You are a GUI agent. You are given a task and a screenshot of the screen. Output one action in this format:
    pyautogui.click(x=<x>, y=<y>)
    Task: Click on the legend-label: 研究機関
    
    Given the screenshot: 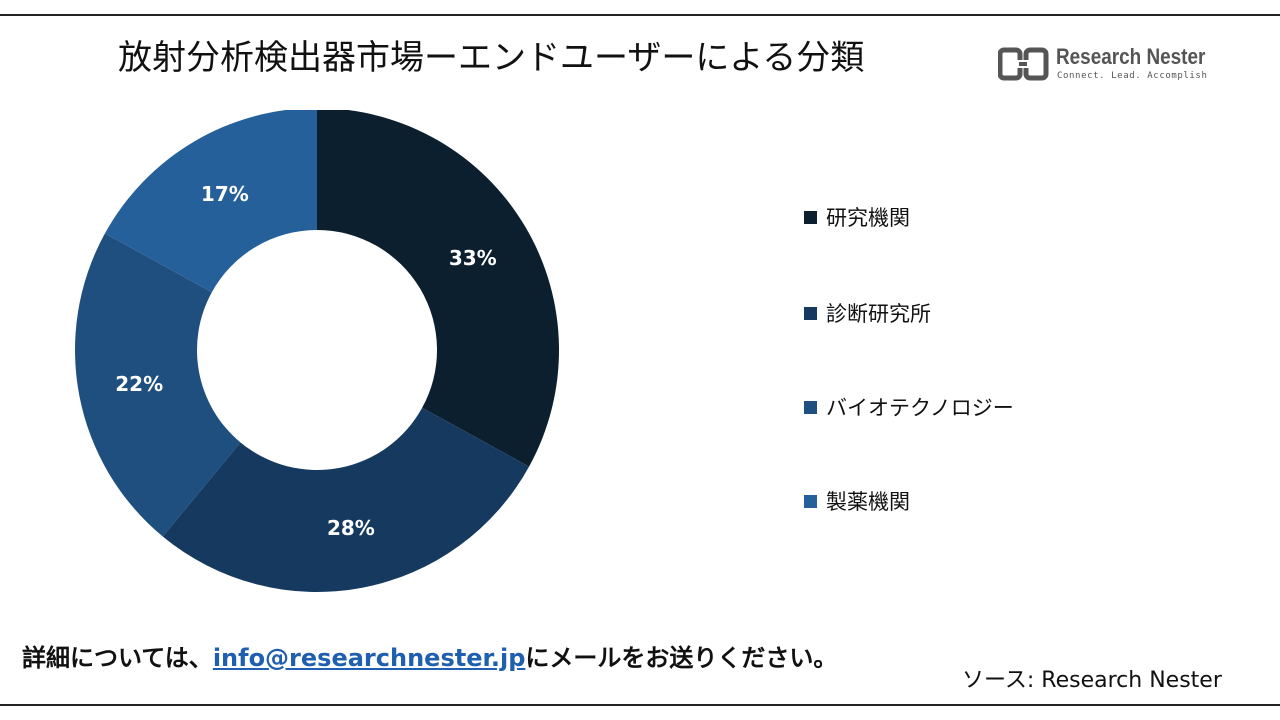 What is the action you would take?
    pyautogui.click(x=868, y=218)
    